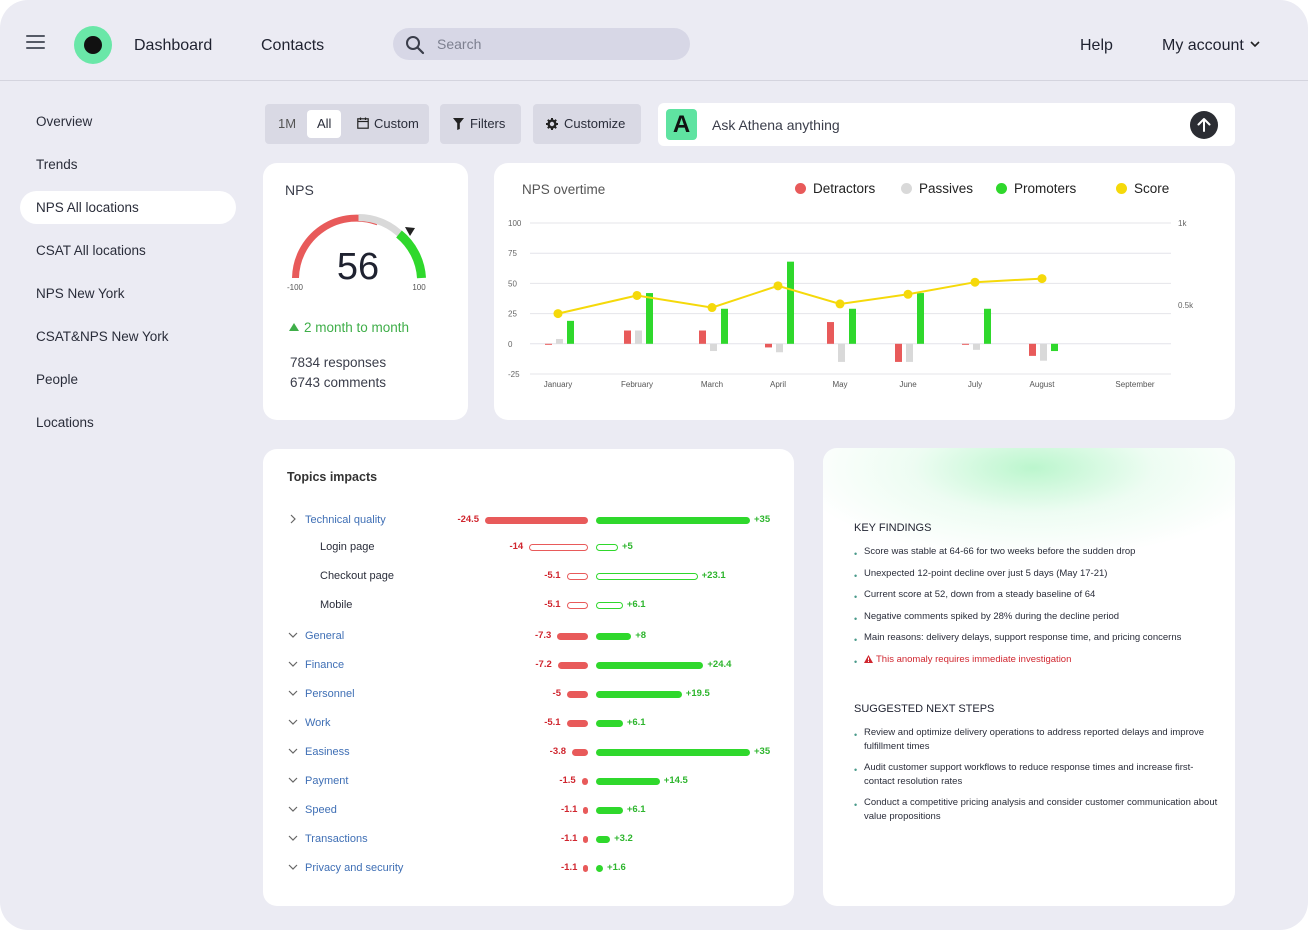 Image resolution: width=1308 pixels, height=930 pixels. I want to click on nps-score-value: 56, so click(358, 267).